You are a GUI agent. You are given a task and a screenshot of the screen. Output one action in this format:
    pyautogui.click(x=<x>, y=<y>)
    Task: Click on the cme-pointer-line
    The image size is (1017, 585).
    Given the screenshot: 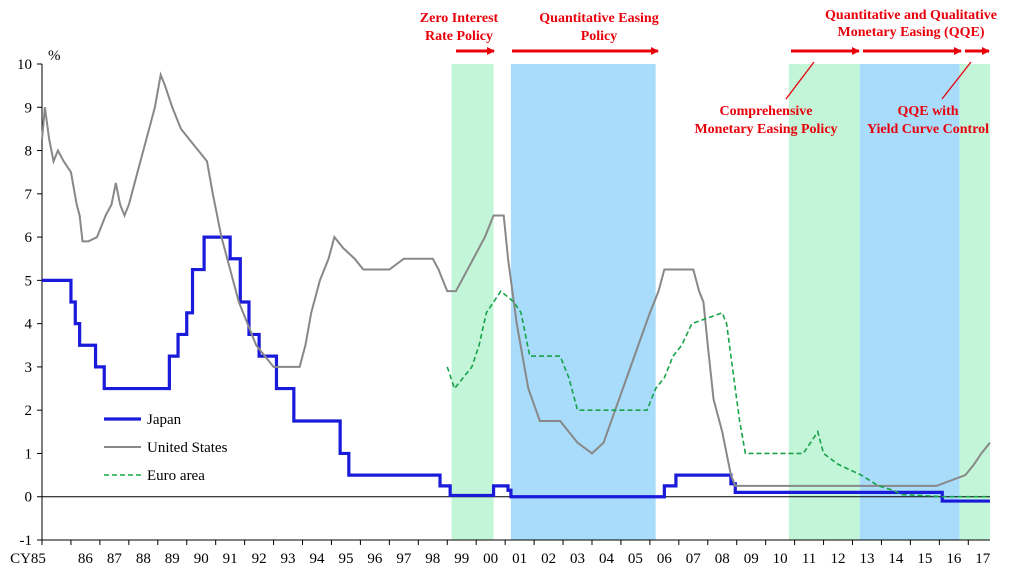 What is the action you would take?
    pyautogui.click(x=800, y=80)
    